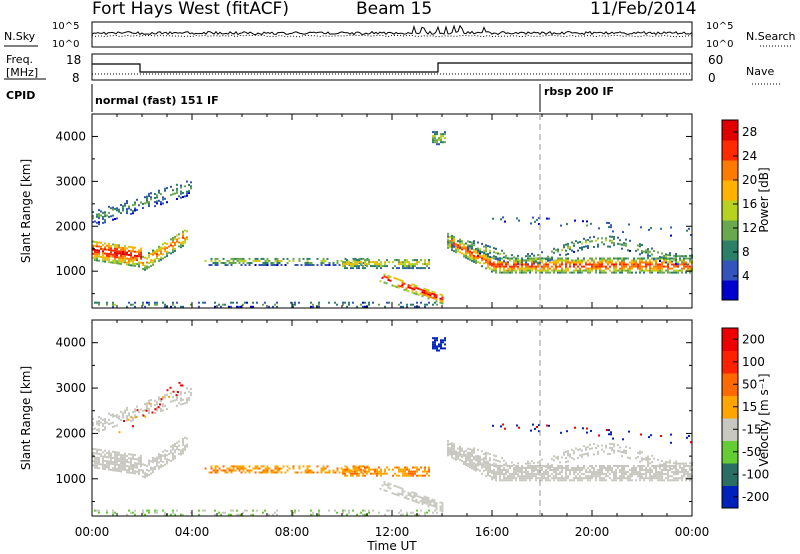  Describe the element at coordinates (730, 384) in the screenshot. I see `colorbar-swatch` at that location.